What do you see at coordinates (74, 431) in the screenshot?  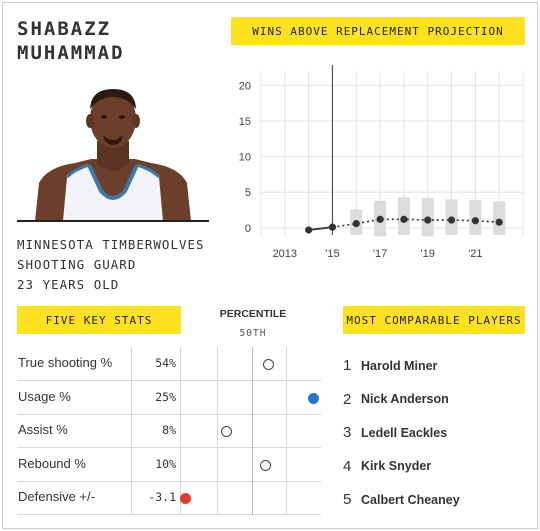 I see `stat-name: Assist %` at bounding box center [74, 431].